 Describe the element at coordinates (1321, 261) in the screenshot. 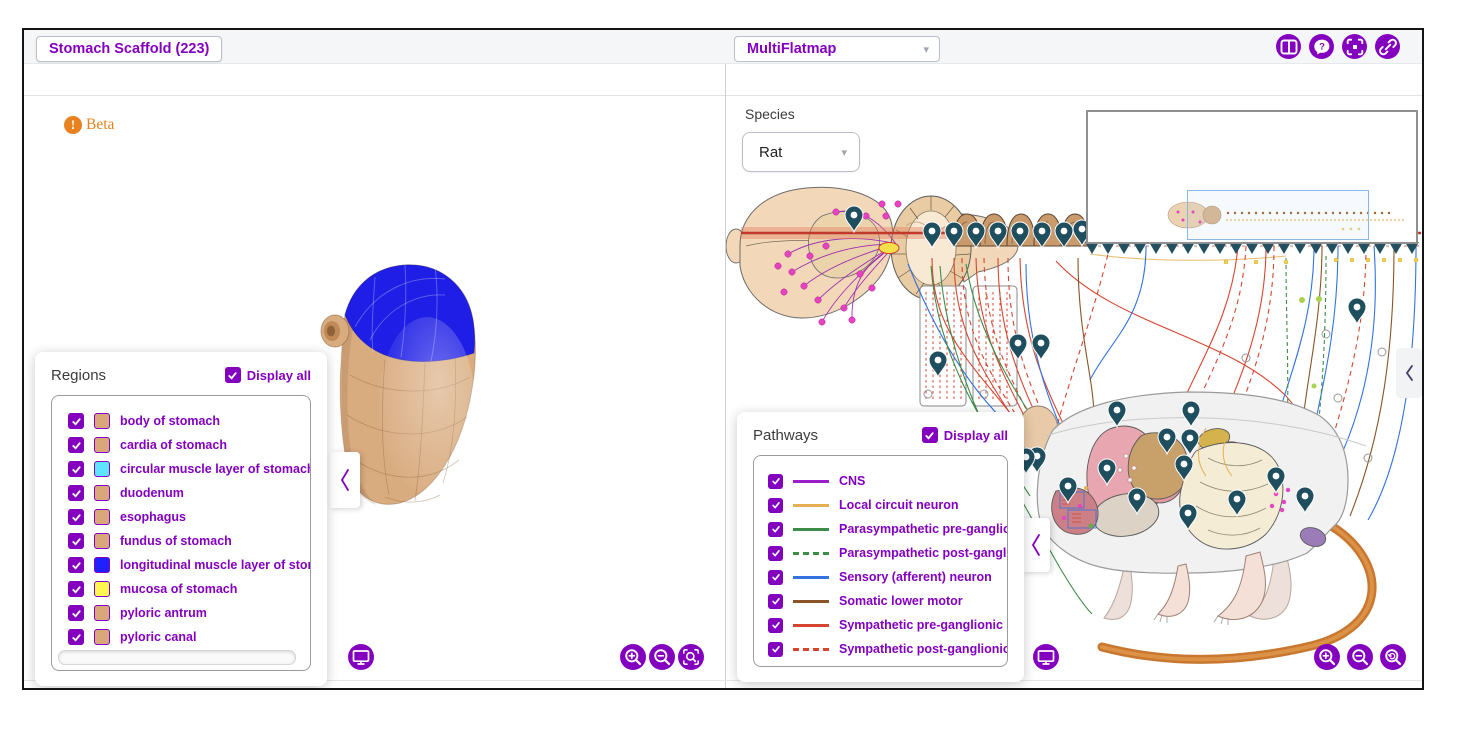

I see `yellow-node-dots` at that location.